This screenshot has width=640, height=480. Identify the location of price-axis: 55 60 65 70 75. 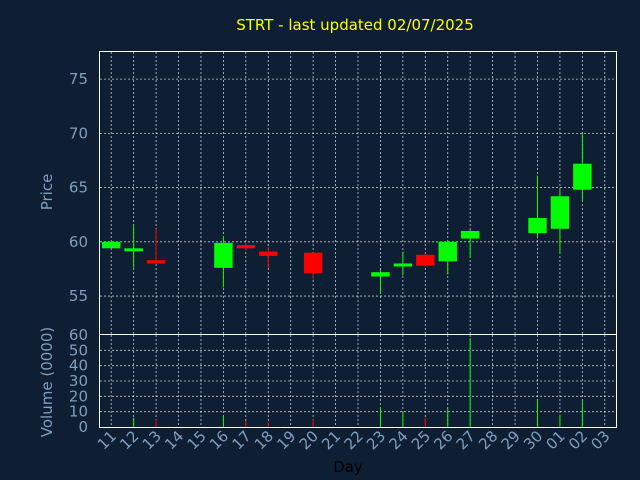
(78, 187).